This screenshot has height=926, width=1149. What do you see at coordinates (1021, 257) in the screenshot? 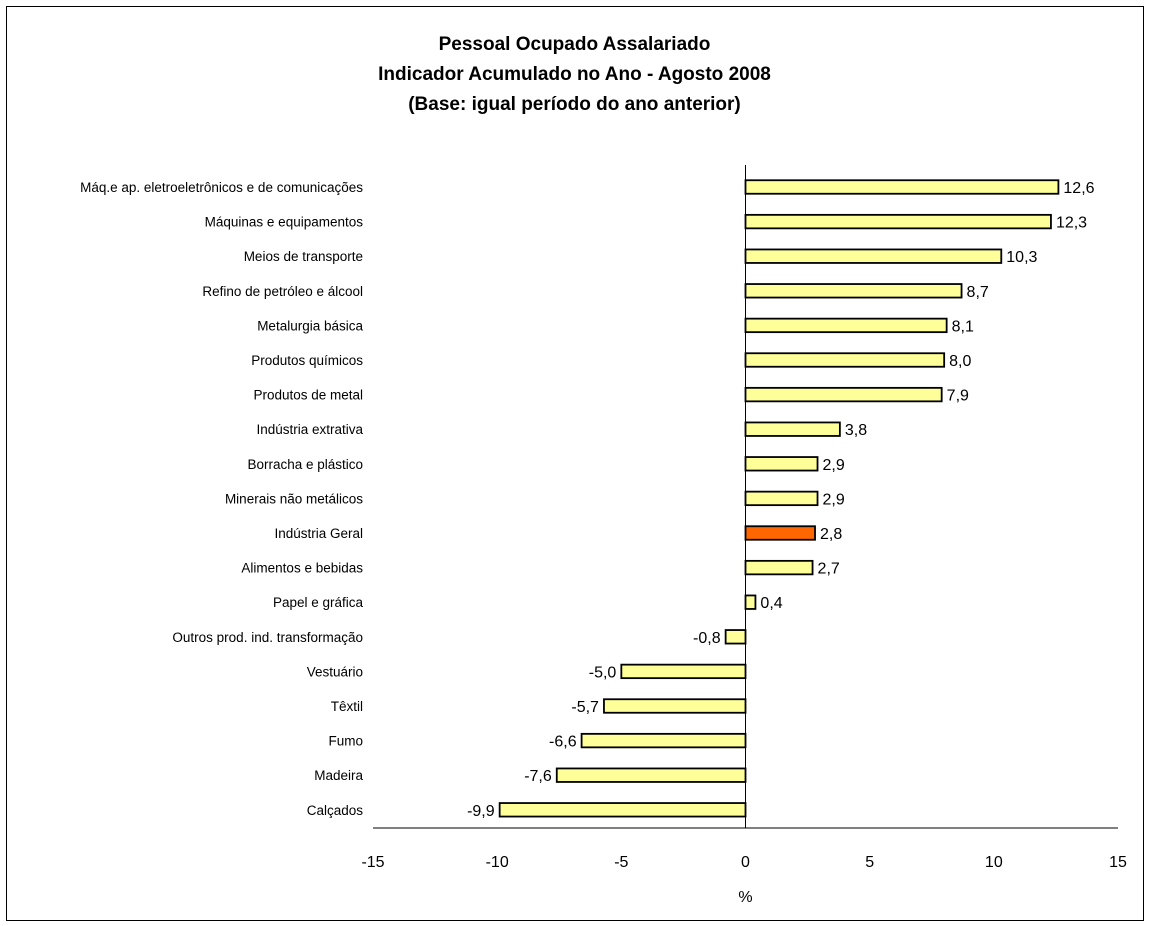
I see `data-label: 10,3` at bounding box center [1021, 257].